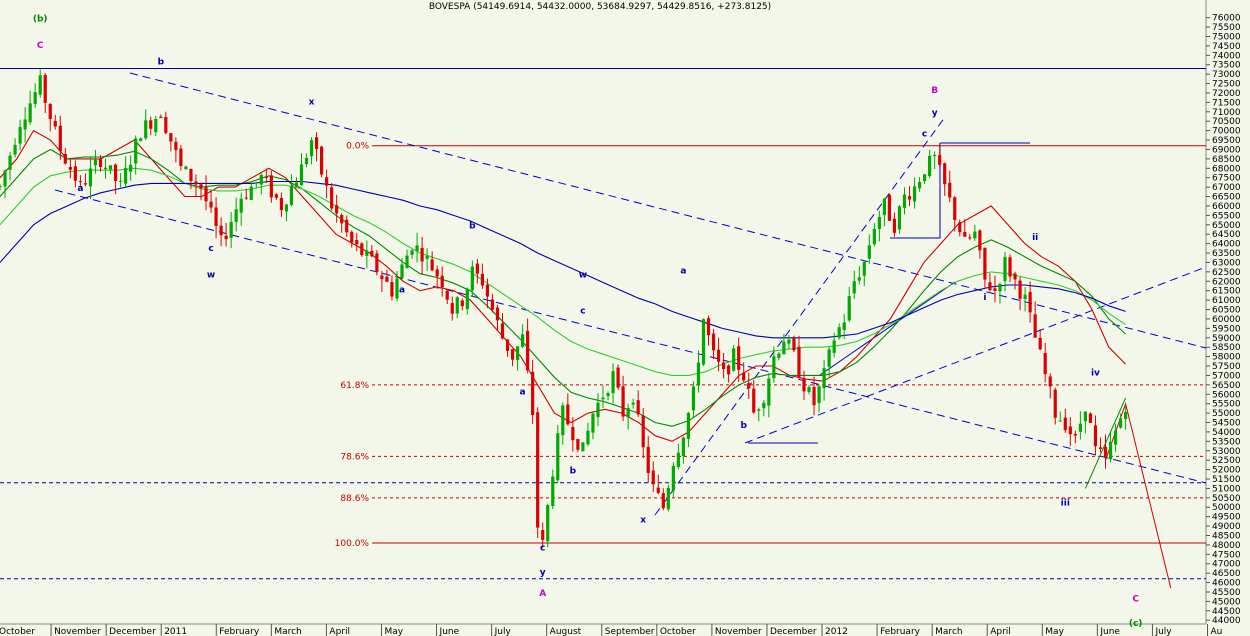  I want to click on forecast-path, so click(1138, 495).